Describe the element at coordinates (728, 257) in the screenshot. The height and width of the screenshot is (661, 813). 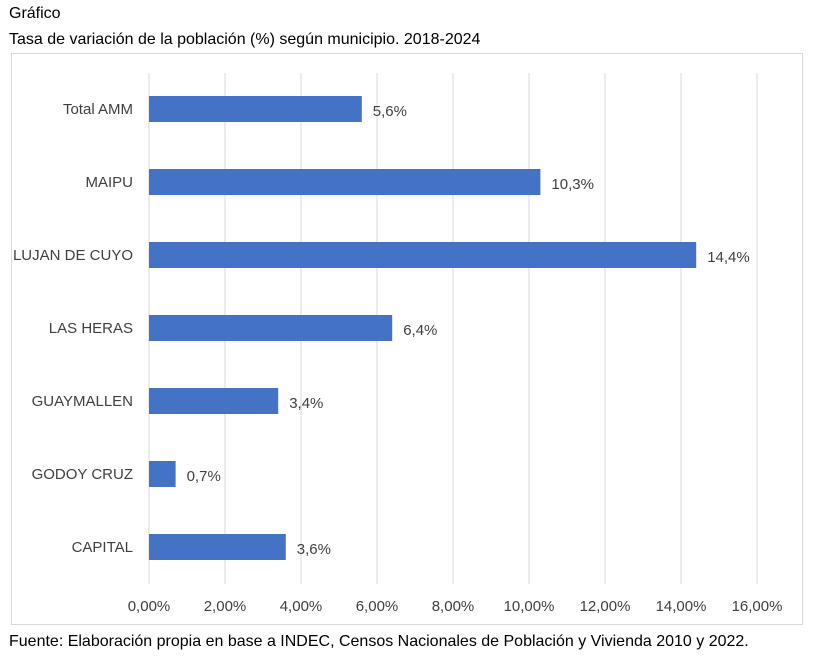
I see `data-label: 14,4%` at that location.